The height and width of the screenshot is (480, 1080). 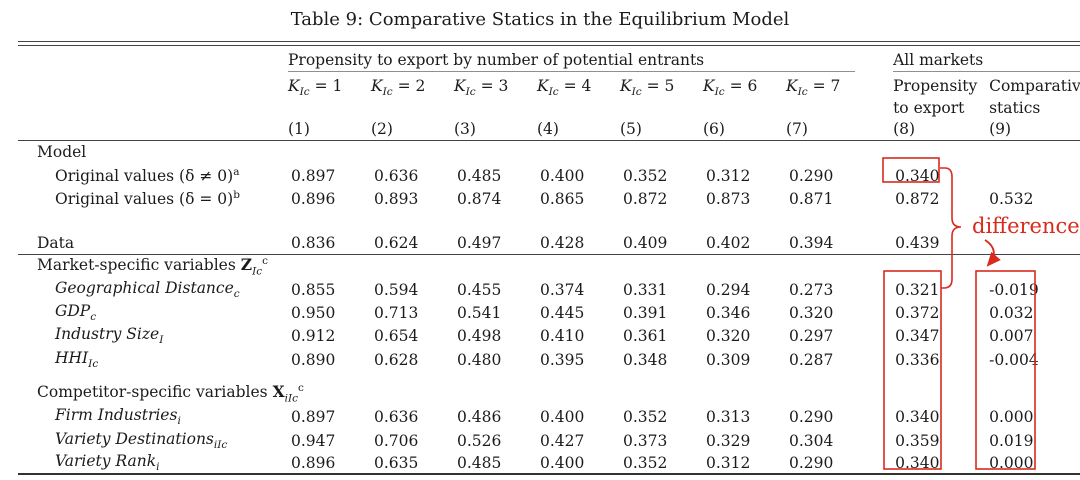 I want to click on value-cell: 0.304, so click(x=811, y=440).